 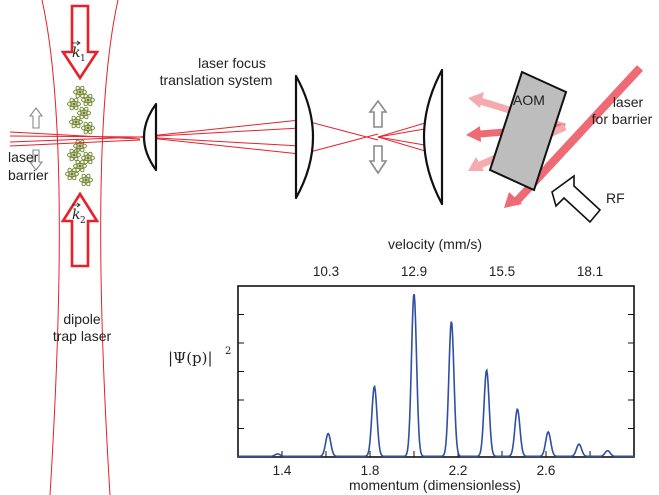 What do you see at coordinates (326, 271) in the screenshot?
I see `top-tick-label: 10.3` at bounding box center [326, 271].